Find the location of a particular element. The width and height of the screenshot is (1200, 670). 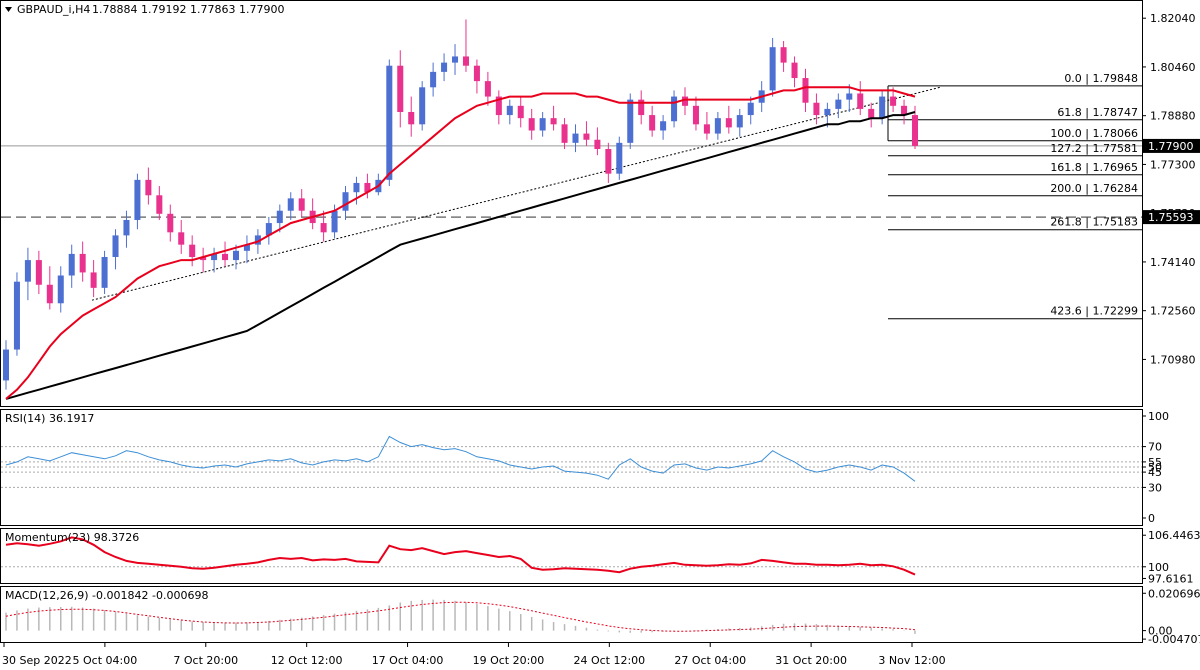

collapse-triangle-icon is located at coordinates (8, 9).